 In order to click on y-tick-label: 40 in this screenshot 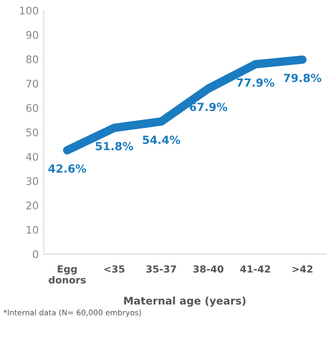, I will do `click(32, 156)`.